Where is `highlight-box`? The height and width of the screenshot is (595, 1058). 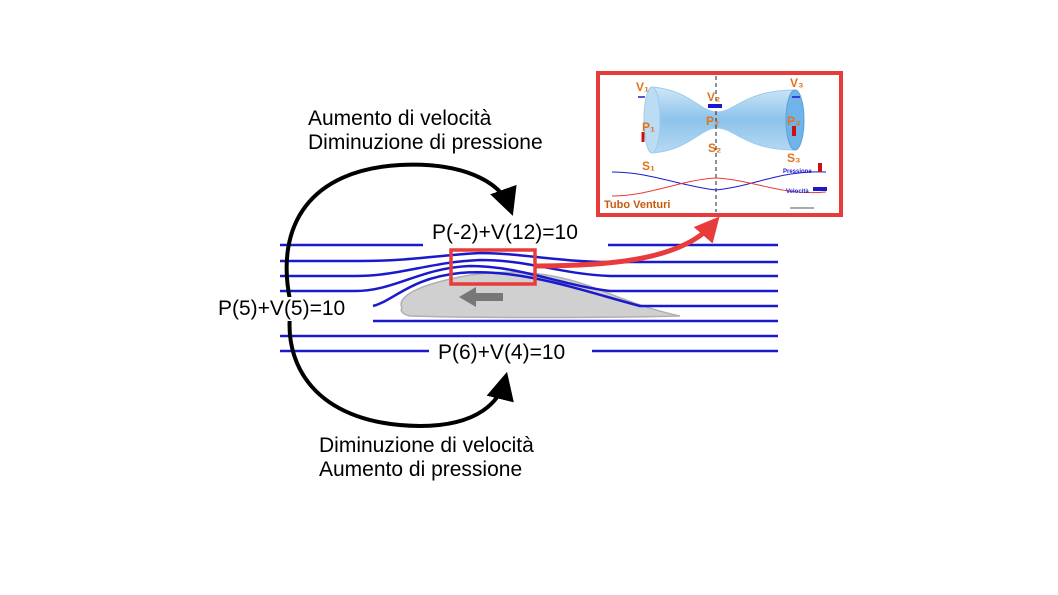 highlight-box is located at coordinates (493, 267).